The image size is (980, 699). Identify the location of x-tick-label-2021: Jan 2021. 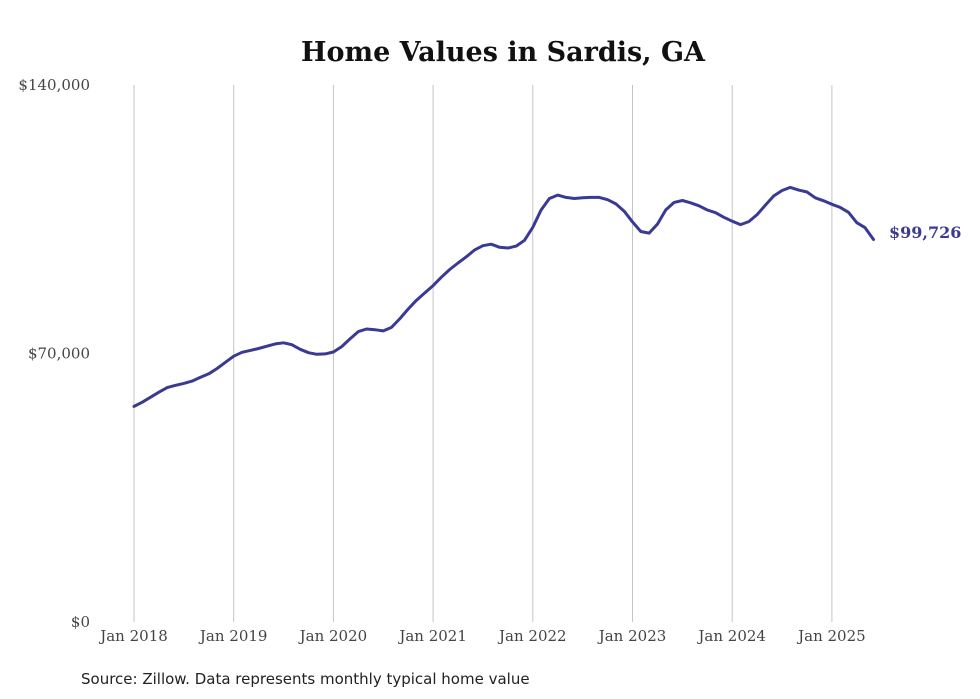
(432, 636).